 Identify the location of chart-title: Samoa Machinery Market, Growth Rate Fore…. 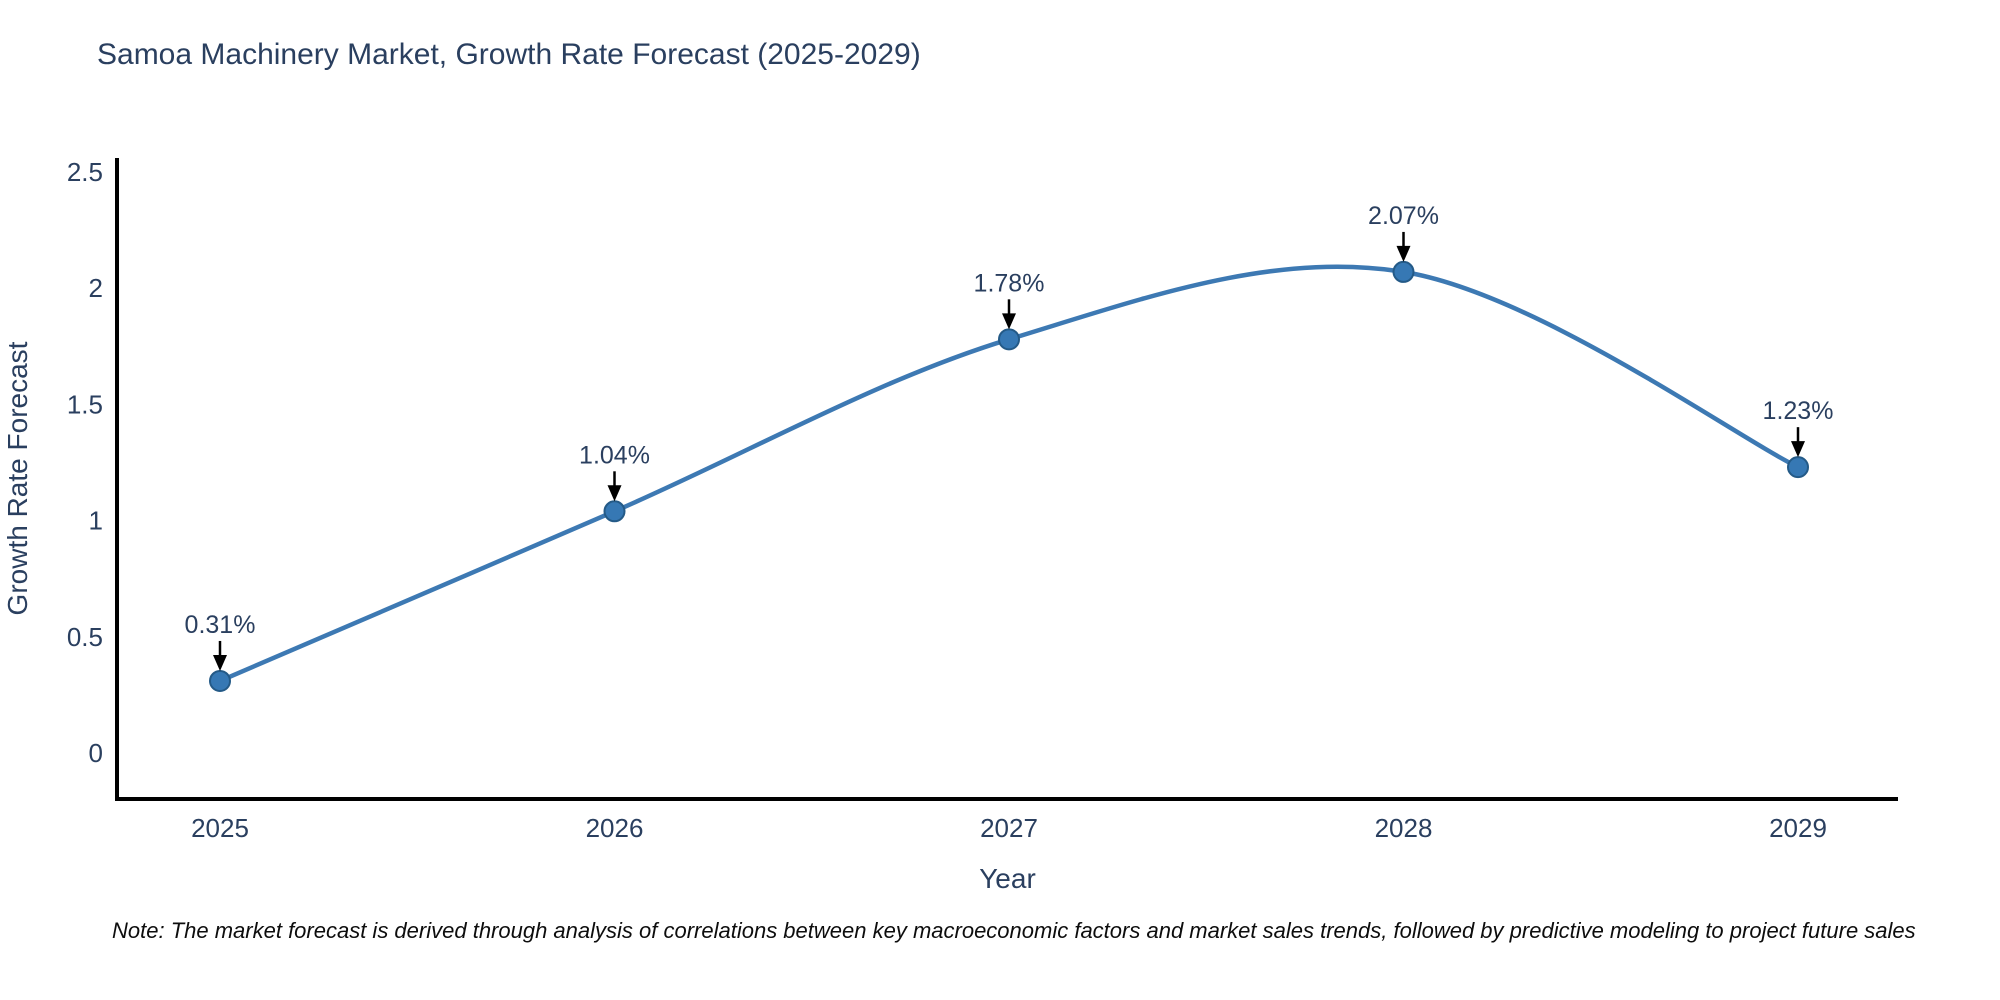
(509, 54).